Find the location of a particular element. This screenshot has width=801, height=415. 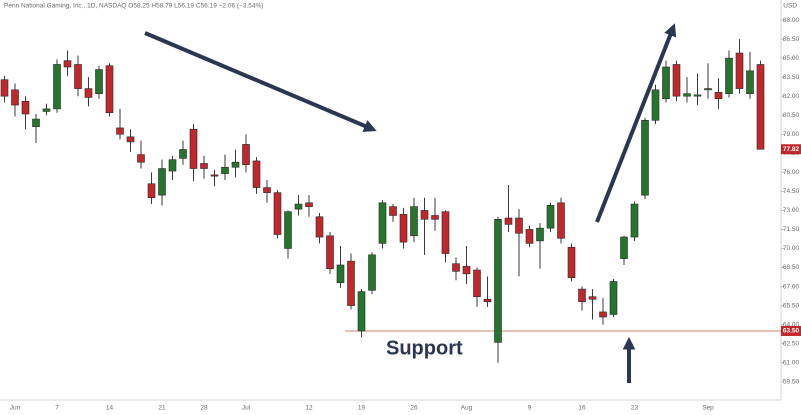

support-annotation: Support is located at coordinates (424, 348).